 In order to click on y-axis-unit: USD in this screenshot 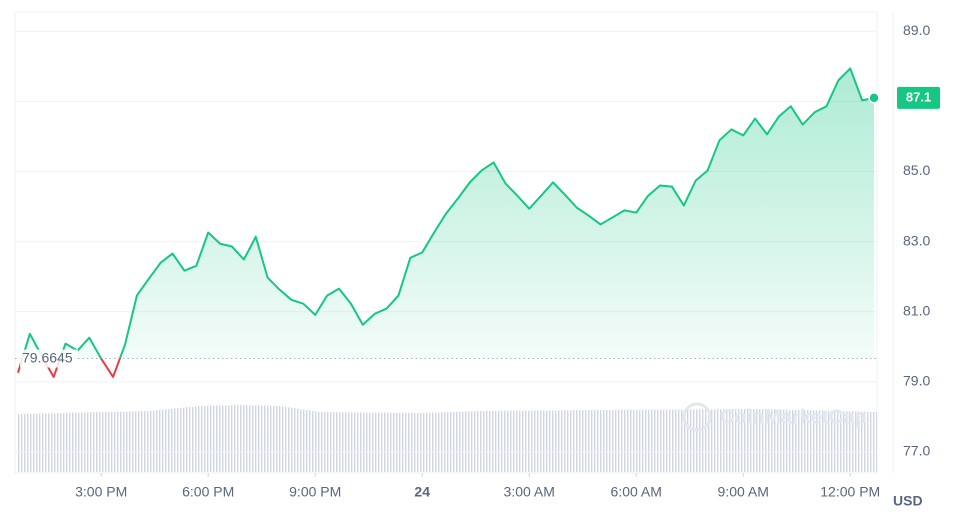, I will do `click(908, 501)`.